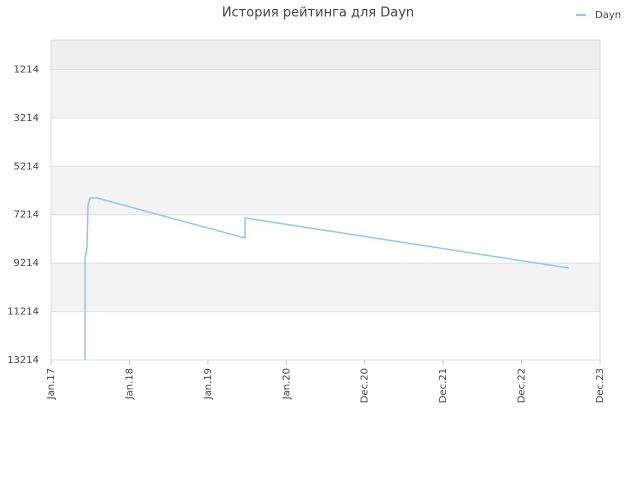 The width and height of the screenshot is (640, 480). Describe the element at coordinates (26, 215) in the screenshot. I see `y-tick-label: 7214` at that location.